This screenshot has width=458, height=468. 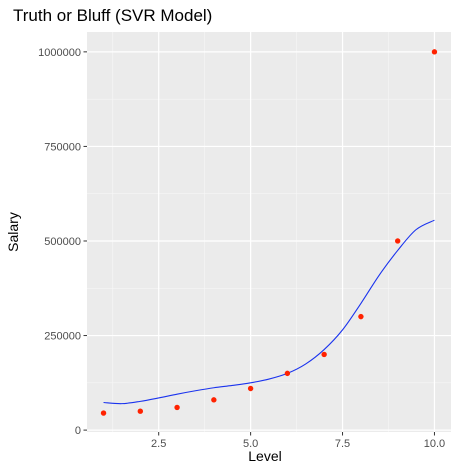 What do you see at coordinates (62, 147) in the screenshot?
I see `y-tick-label: 750000` at bounding box center [62, 147].